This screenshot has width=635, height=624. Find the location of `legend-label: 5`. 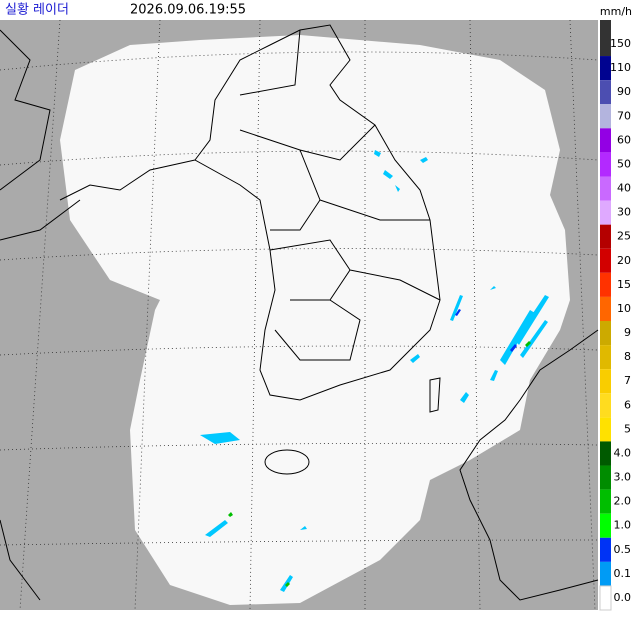

legend-label: 5 is located at coordinates (627, 428).